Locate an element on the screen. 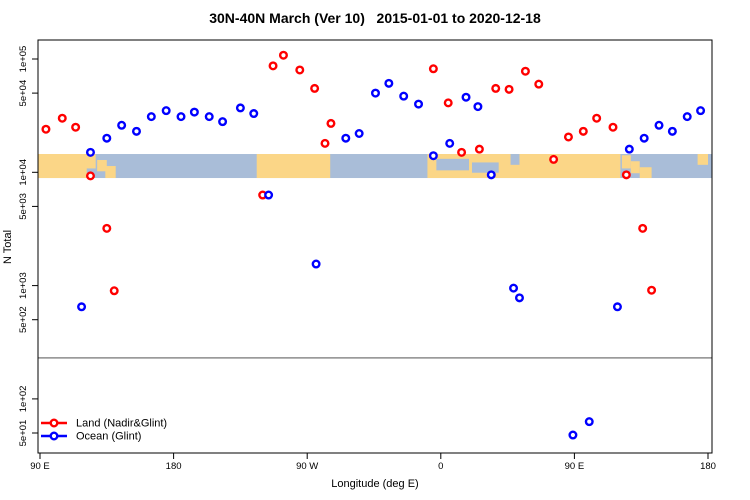 The height and width of the screenshot is (500, 750). y-axis-title: N Total is located at coordinates (8, 247).